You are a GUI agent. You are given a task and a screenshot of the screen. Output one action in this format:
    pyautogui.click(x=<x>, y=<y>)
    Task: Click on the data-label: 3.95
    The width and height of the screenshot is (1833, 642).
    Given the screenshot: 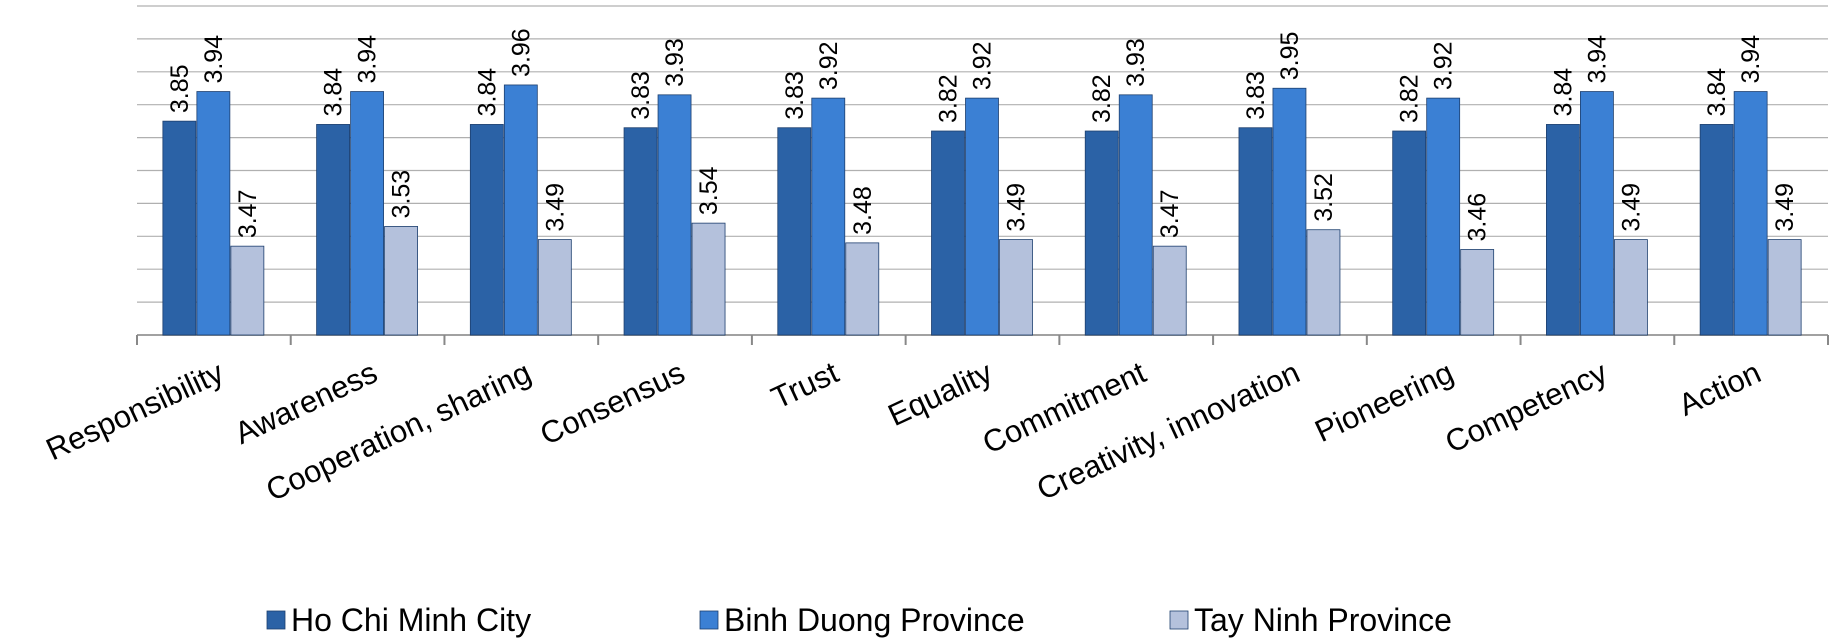 What is the action you would take?
    pyautogui.click(x=1290, y=56)
    